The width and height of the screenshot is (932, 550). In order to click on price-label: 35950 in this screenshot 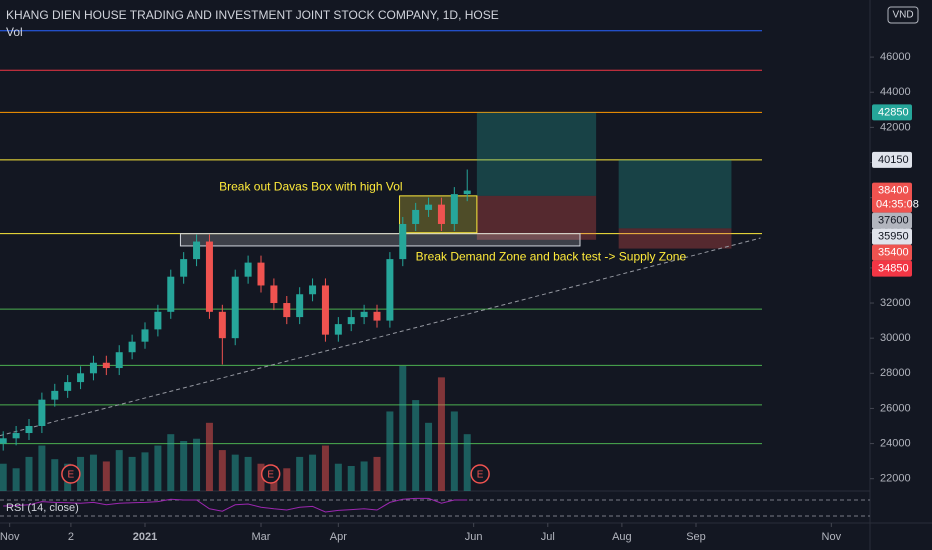, I will do `click(893, 237)`.